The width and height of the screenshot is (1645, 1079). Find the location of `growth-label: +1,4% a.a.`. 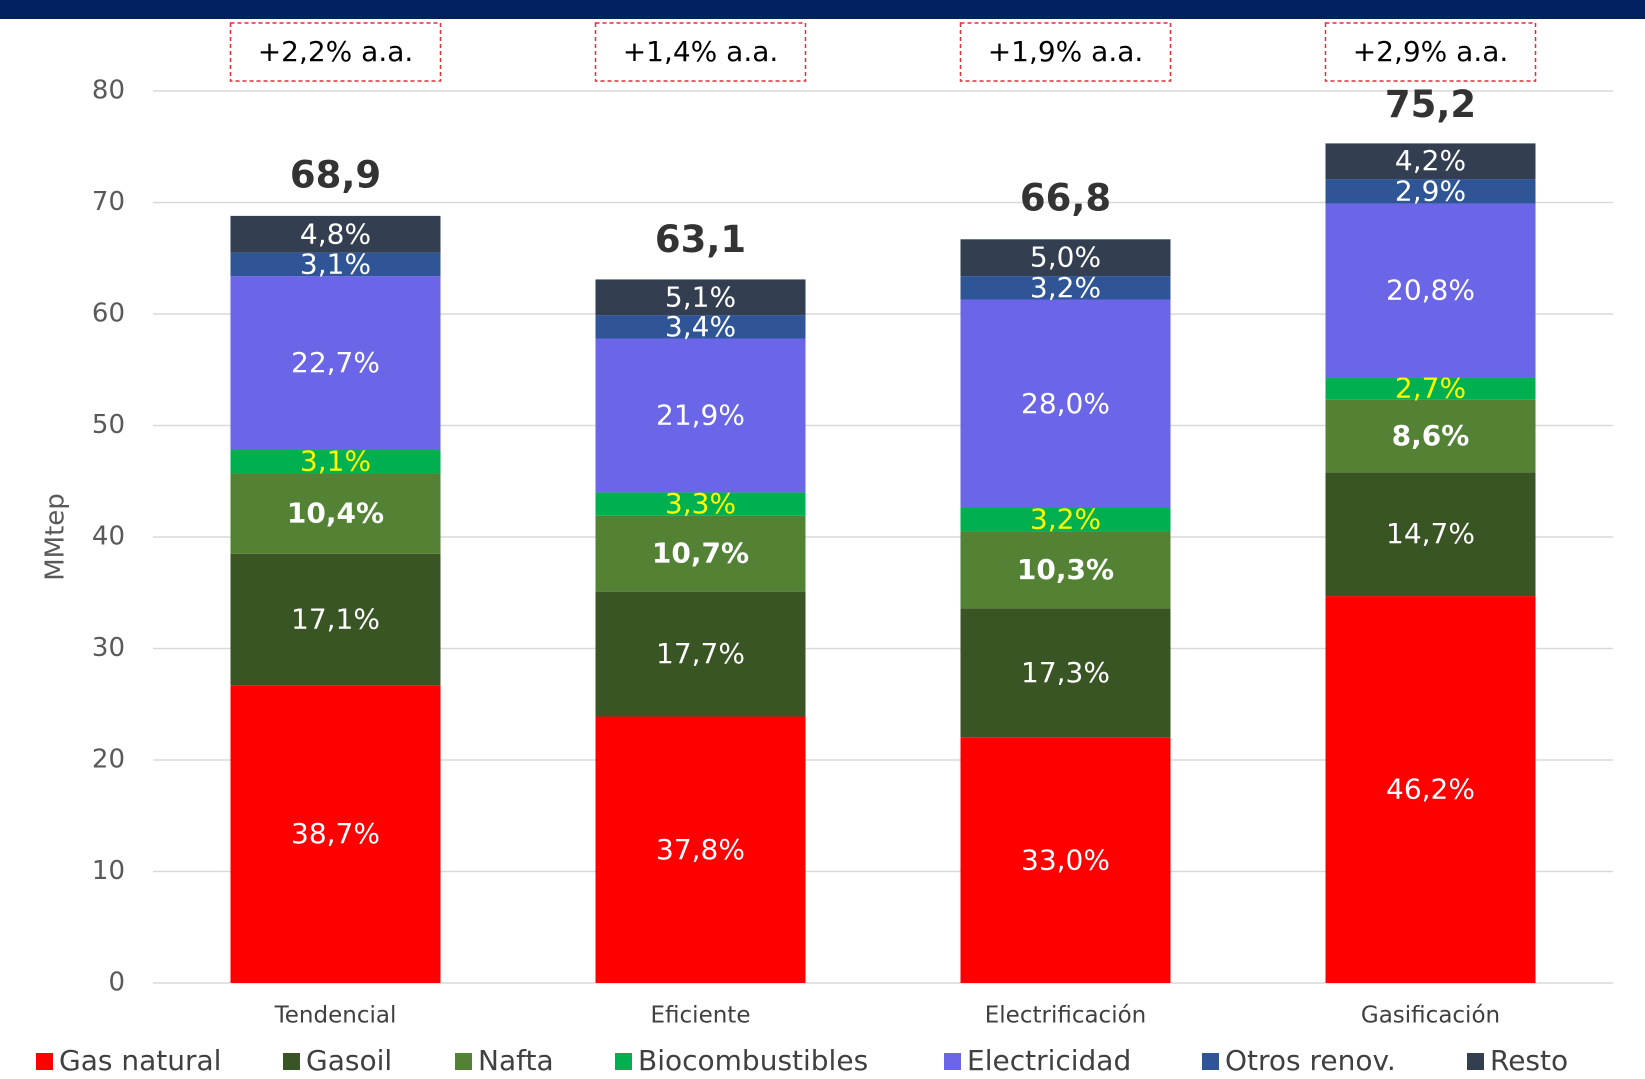

growth-label: +1,4% a.a. is located at coordinates (701, 51).